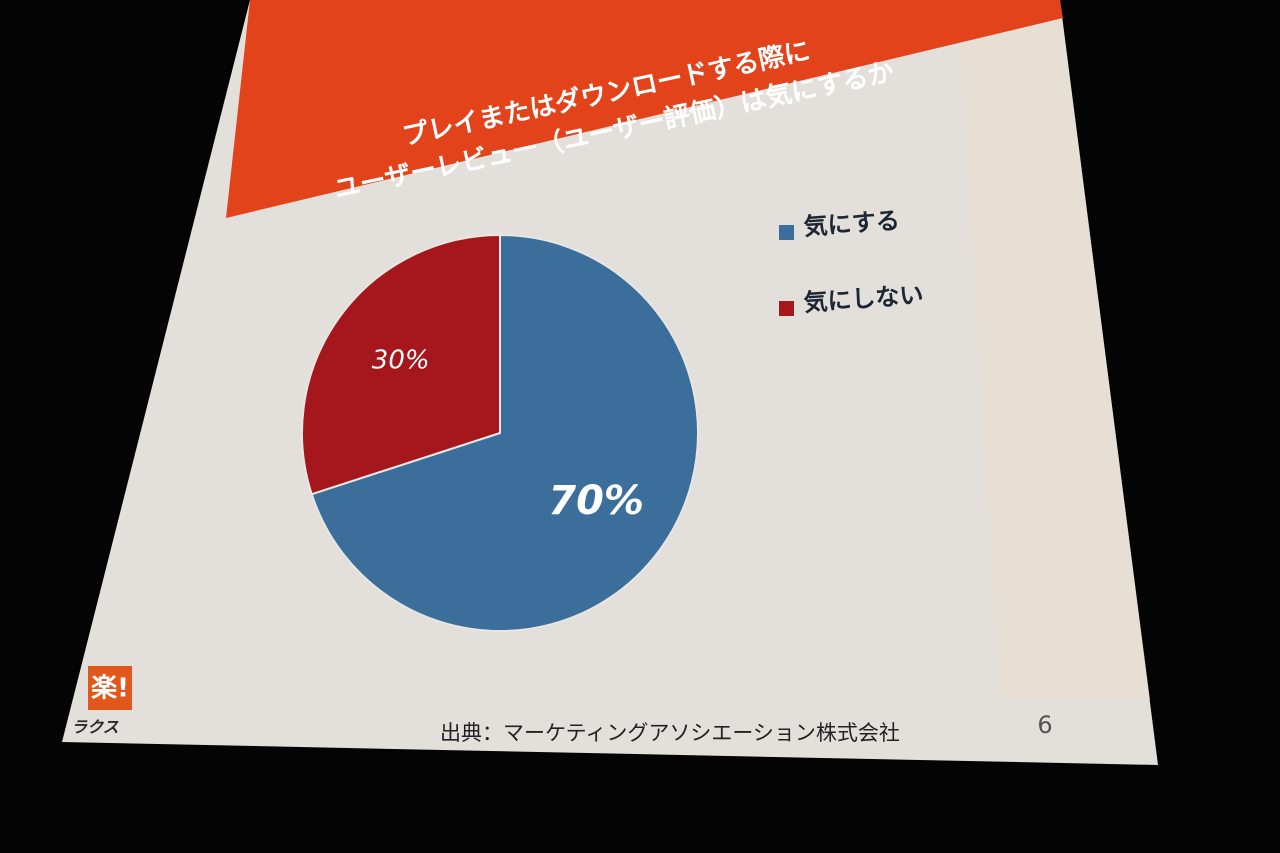 This screenshot has width=1280, height=853. What do you see at coordinates (852, 223) in the screenshot?
I see `legend-label: 気にする` at bounding box center [852, 223].